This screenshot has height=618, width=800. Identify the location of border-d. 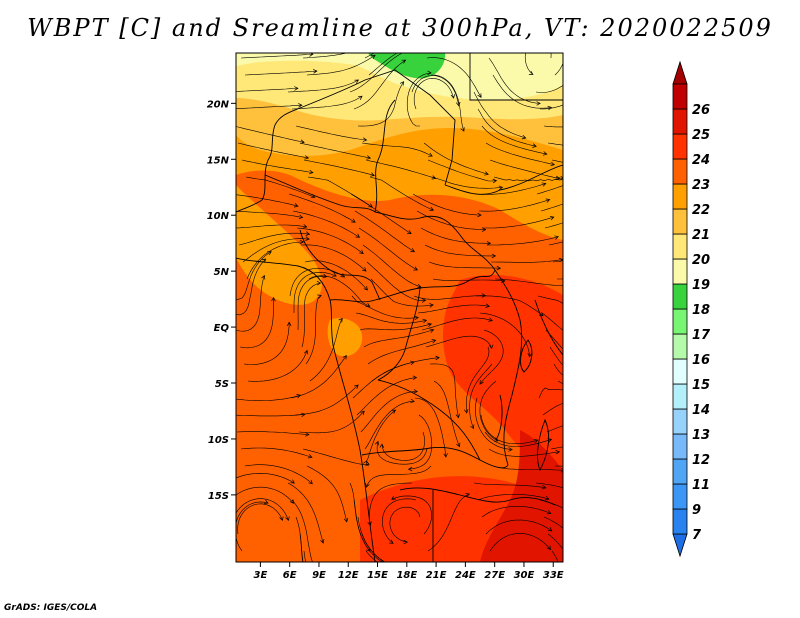
(435, 241).